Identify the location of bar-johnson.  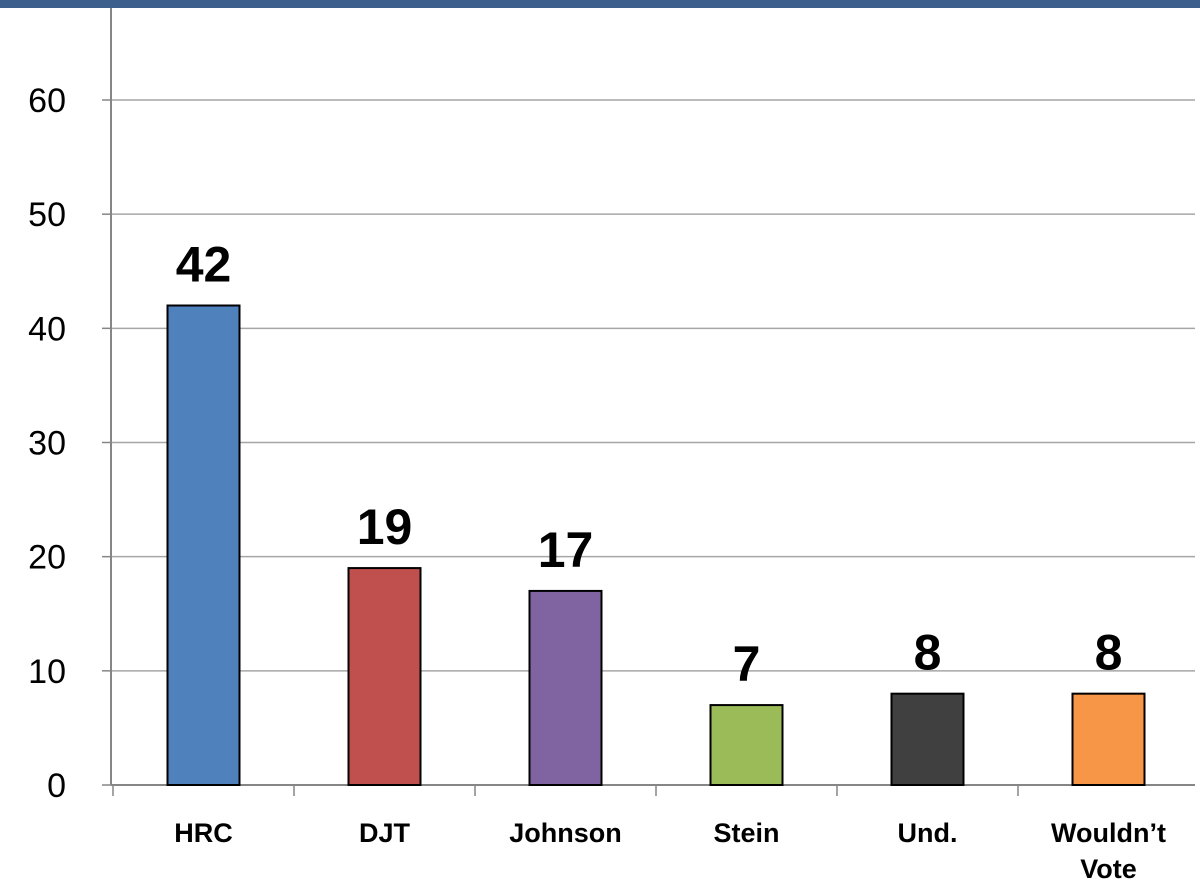
(565, 688).